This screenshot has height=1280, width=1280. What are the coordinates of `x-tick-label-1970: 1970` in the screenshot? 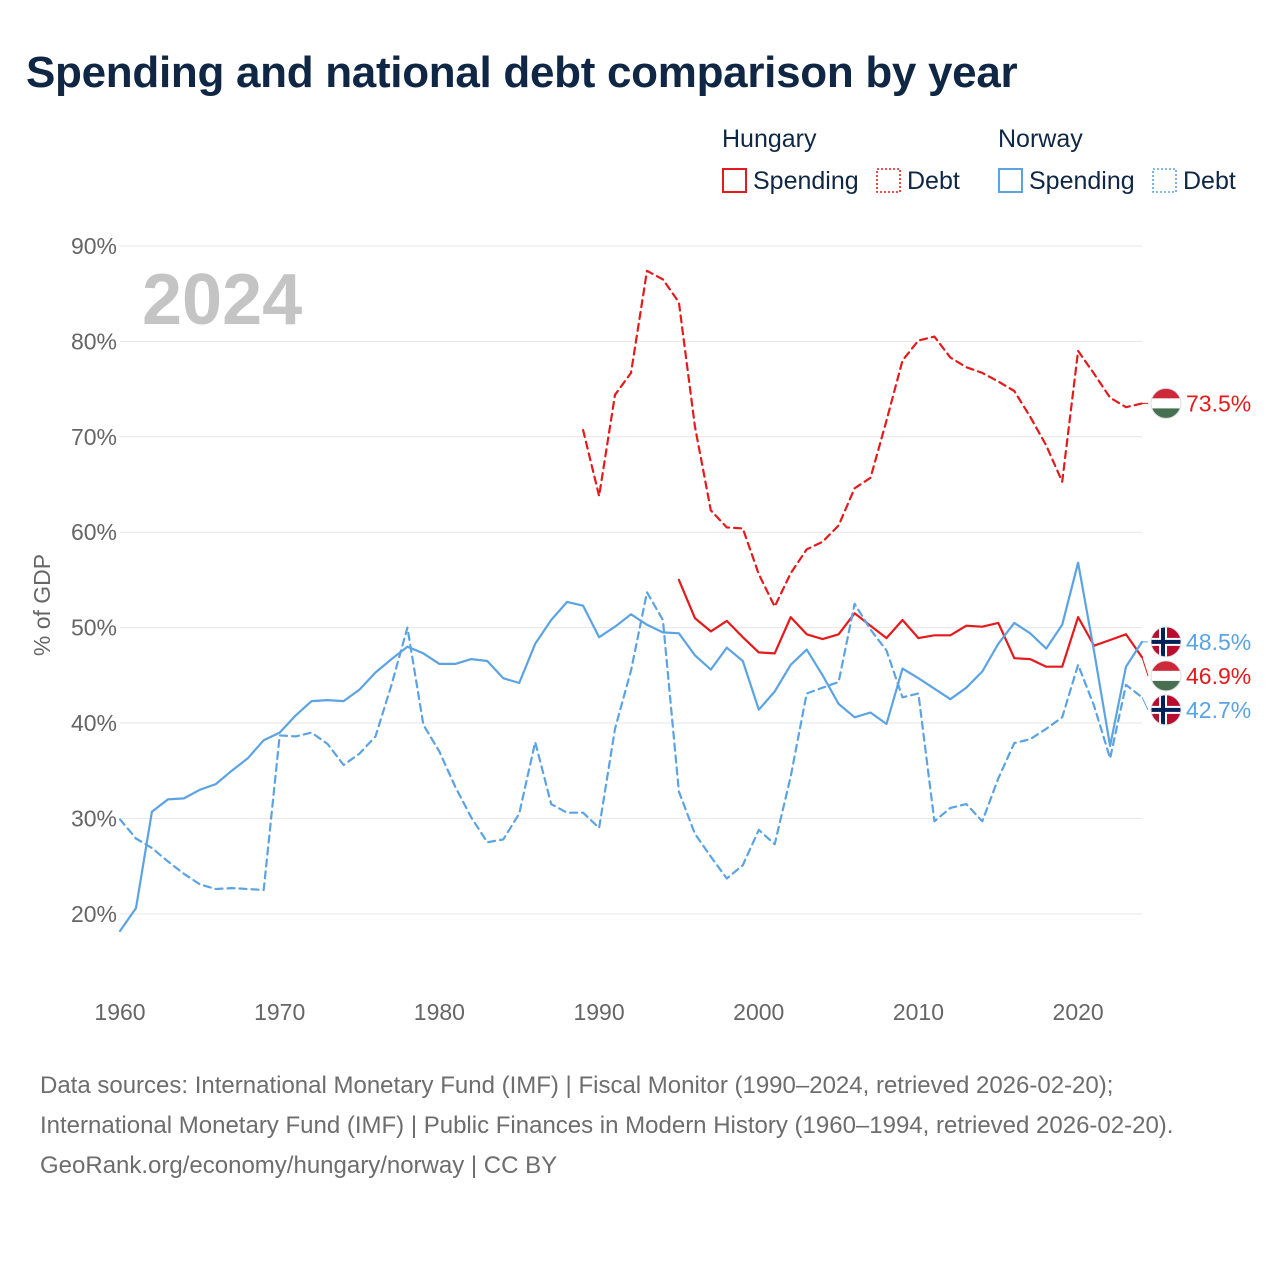 It's located at (279, 1012).